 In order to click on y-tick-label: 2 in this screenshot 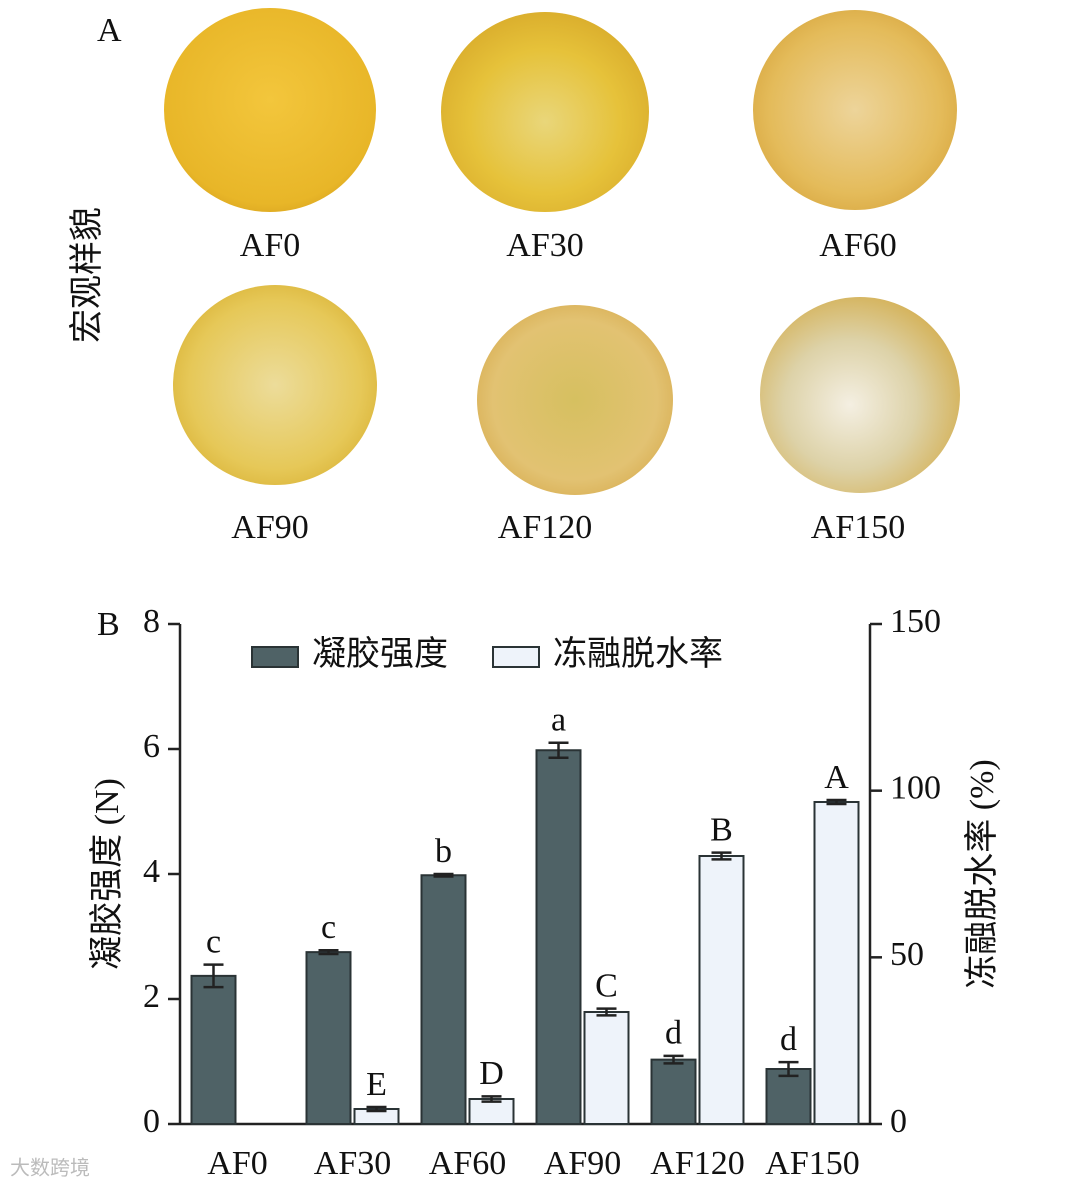, I will do `click(151, 996)`.